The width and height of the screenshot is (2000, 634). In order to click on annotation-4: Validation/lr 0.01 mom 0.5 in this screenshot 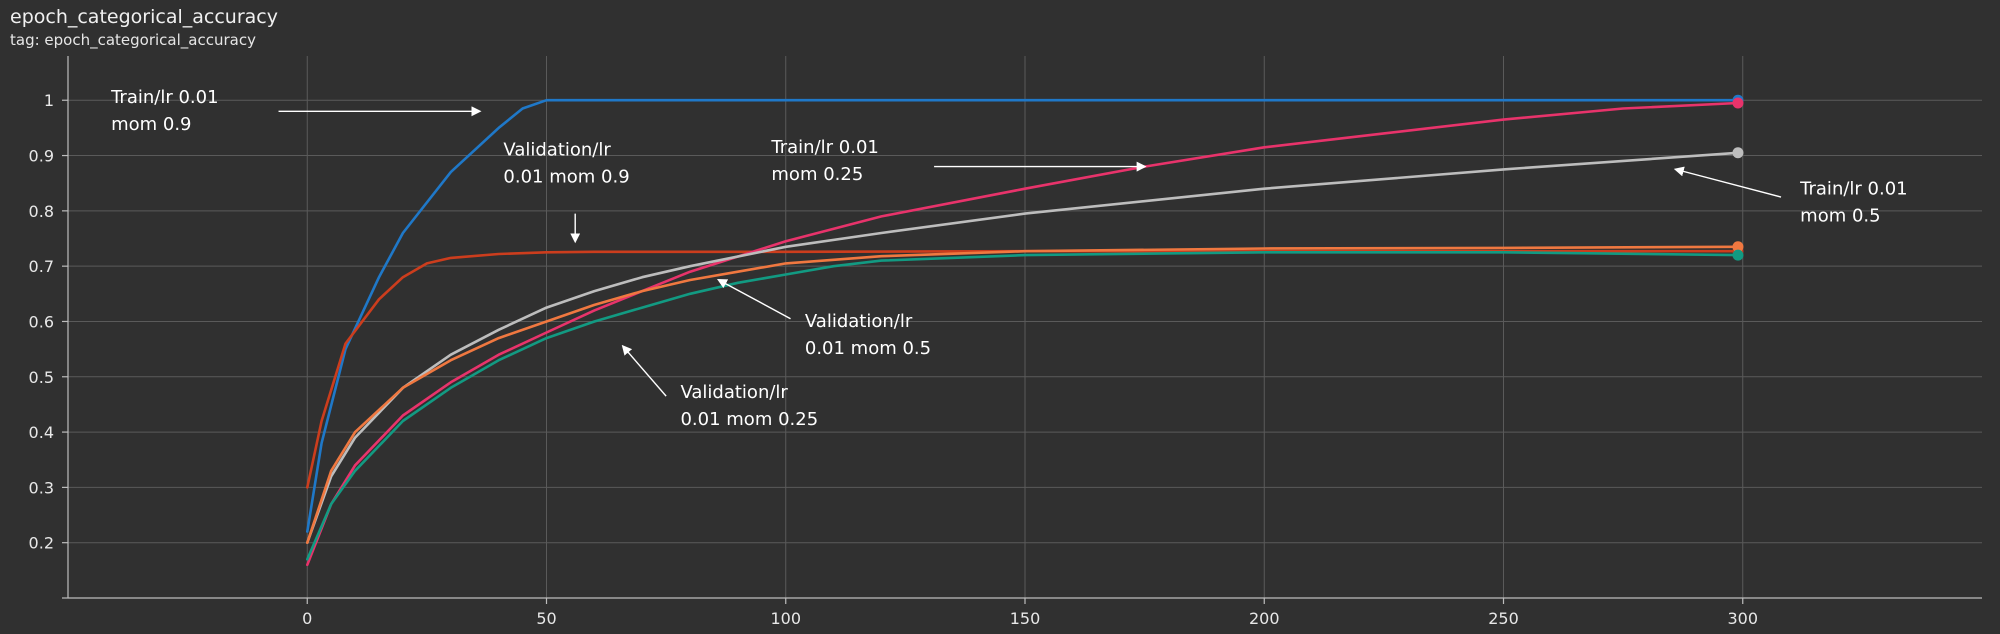, I will do `click(823, 319)`.